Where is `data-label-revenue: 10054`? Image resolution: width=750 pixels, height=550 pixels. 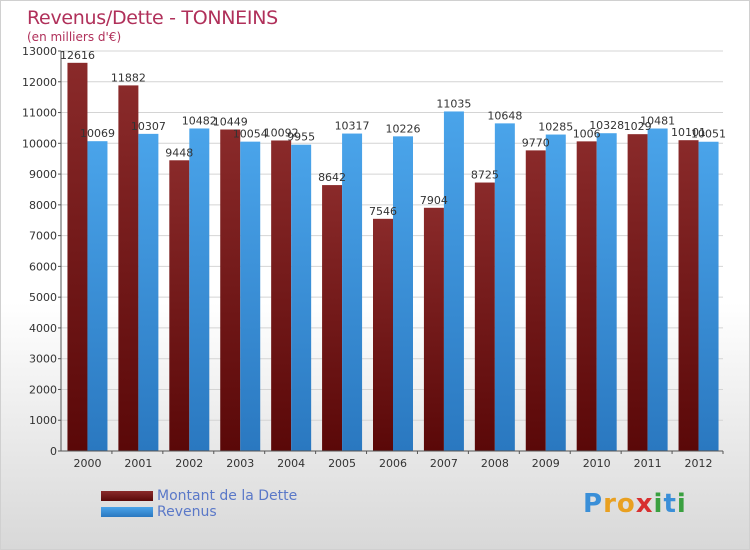
data-label-revenue: 10054 is located at coordinates (250, 134).